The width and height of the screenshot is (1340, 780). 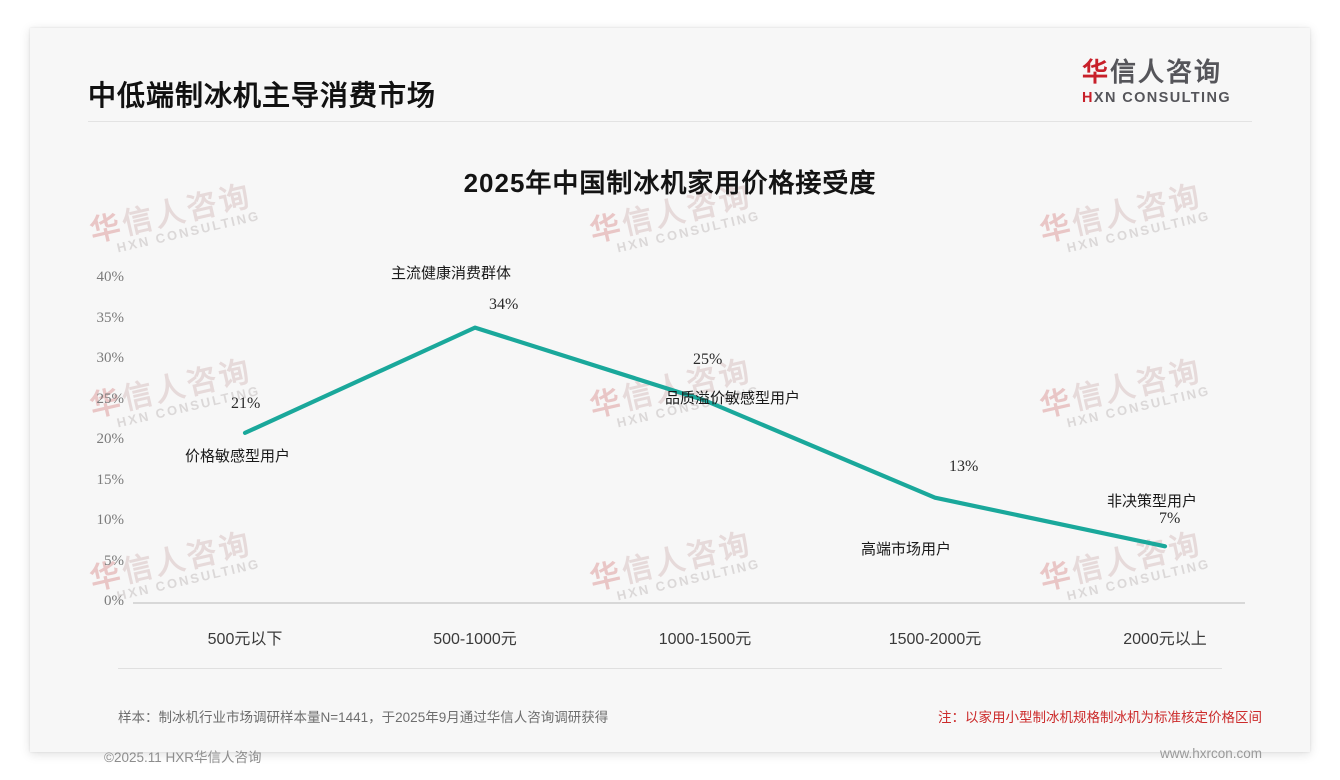 What do you see at coordinates (110, 277) in the screenshot?
I see `y-axis-tick: 40%` at bounding box center [110, 277].